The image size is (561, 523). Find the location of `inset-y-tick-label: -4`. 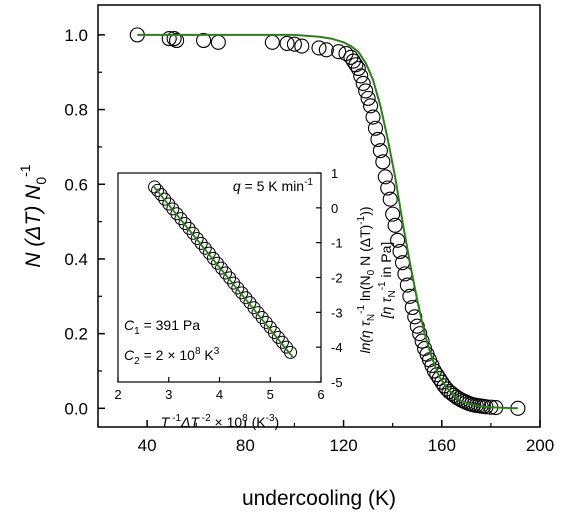

inset-y-tick-label: -4 is located at coordinates (337, 347).